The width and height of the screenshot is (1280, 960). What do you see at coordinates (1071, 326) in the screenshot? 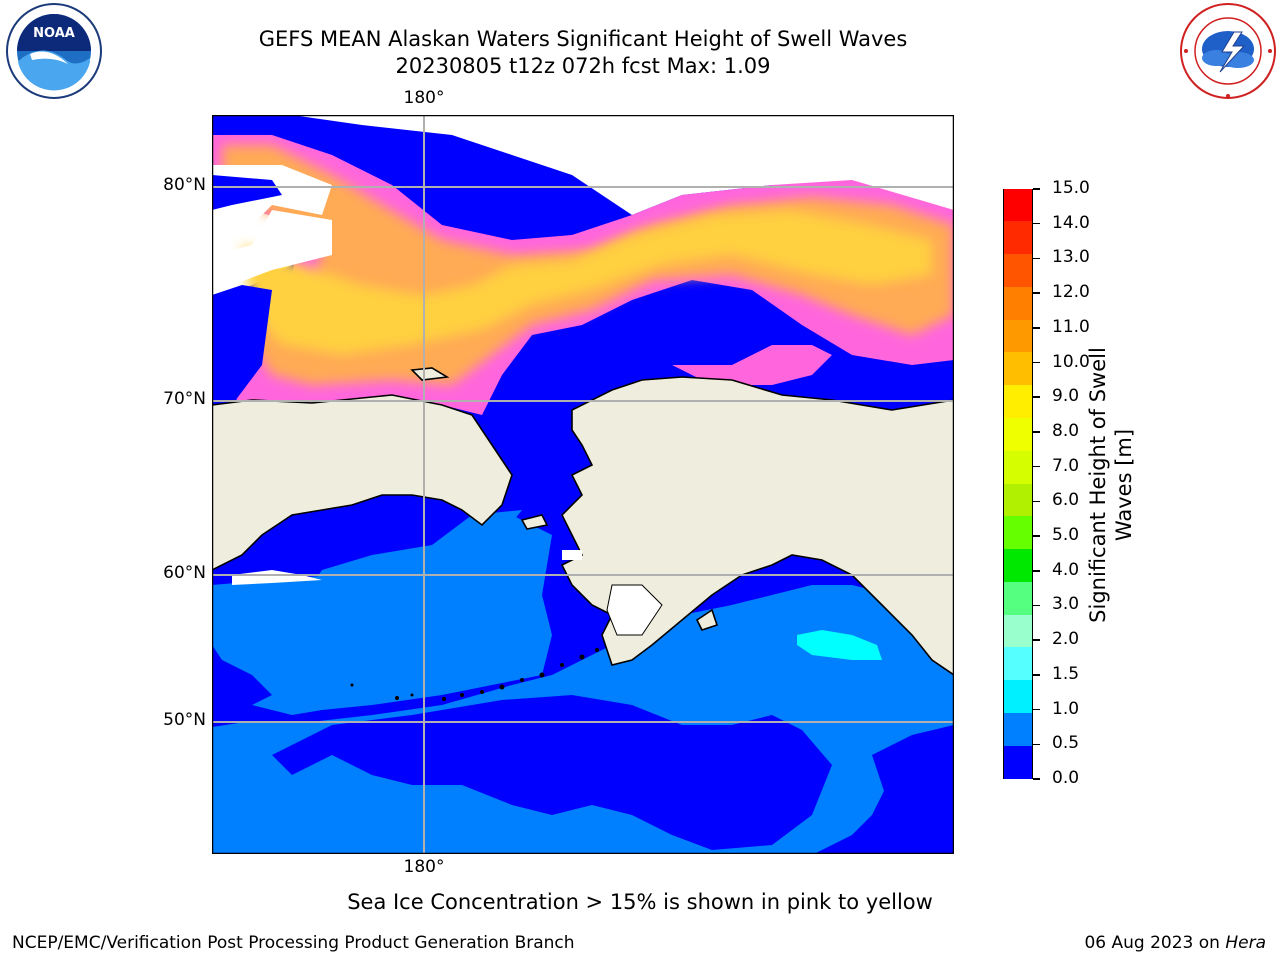
I see `colorbar-tick-label: 11.0` at bounding box center [1071, 326].